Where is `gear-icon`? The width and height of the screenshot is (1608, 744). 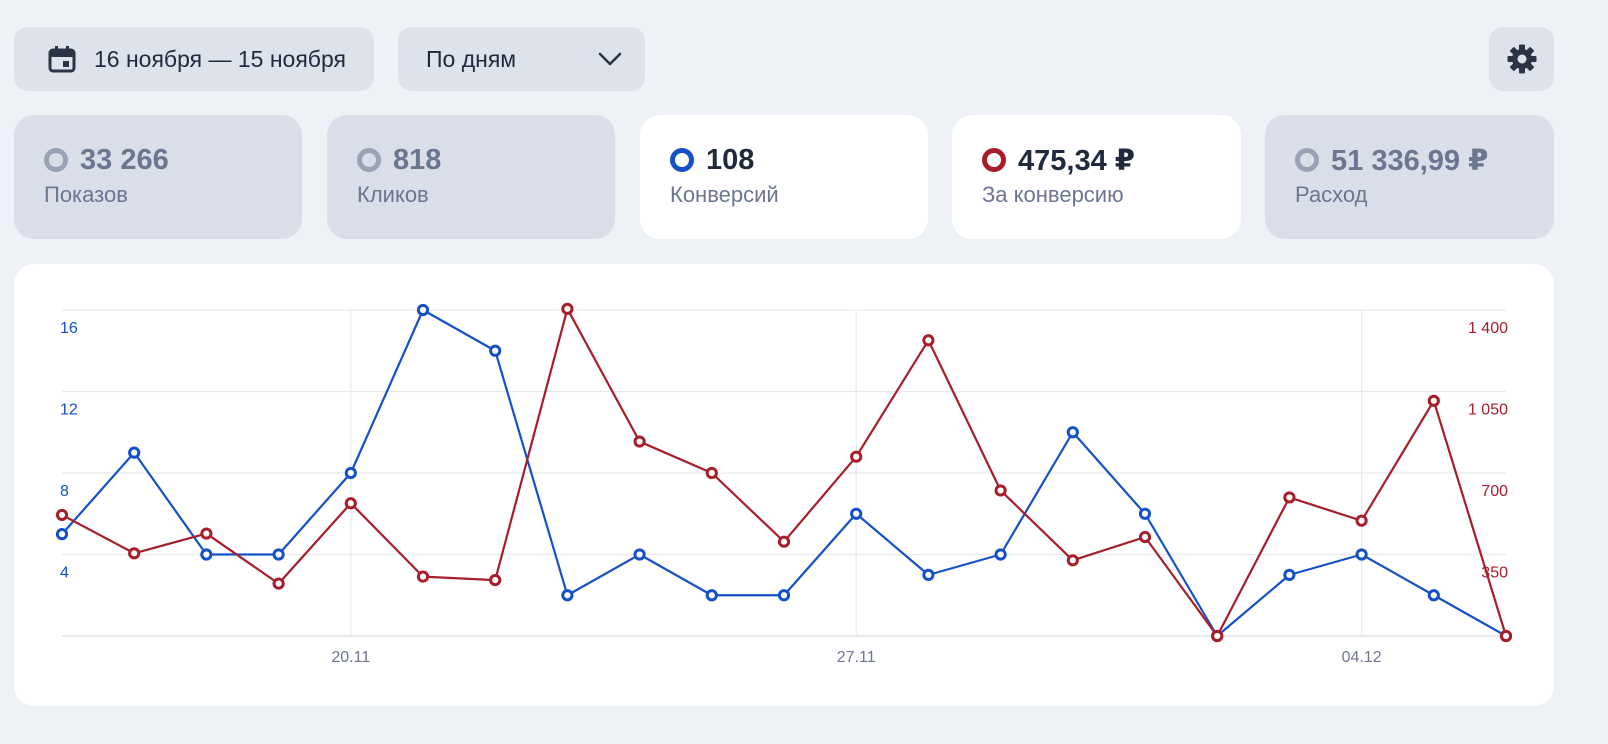 gear-icon is located at coordinates (1521, 59).